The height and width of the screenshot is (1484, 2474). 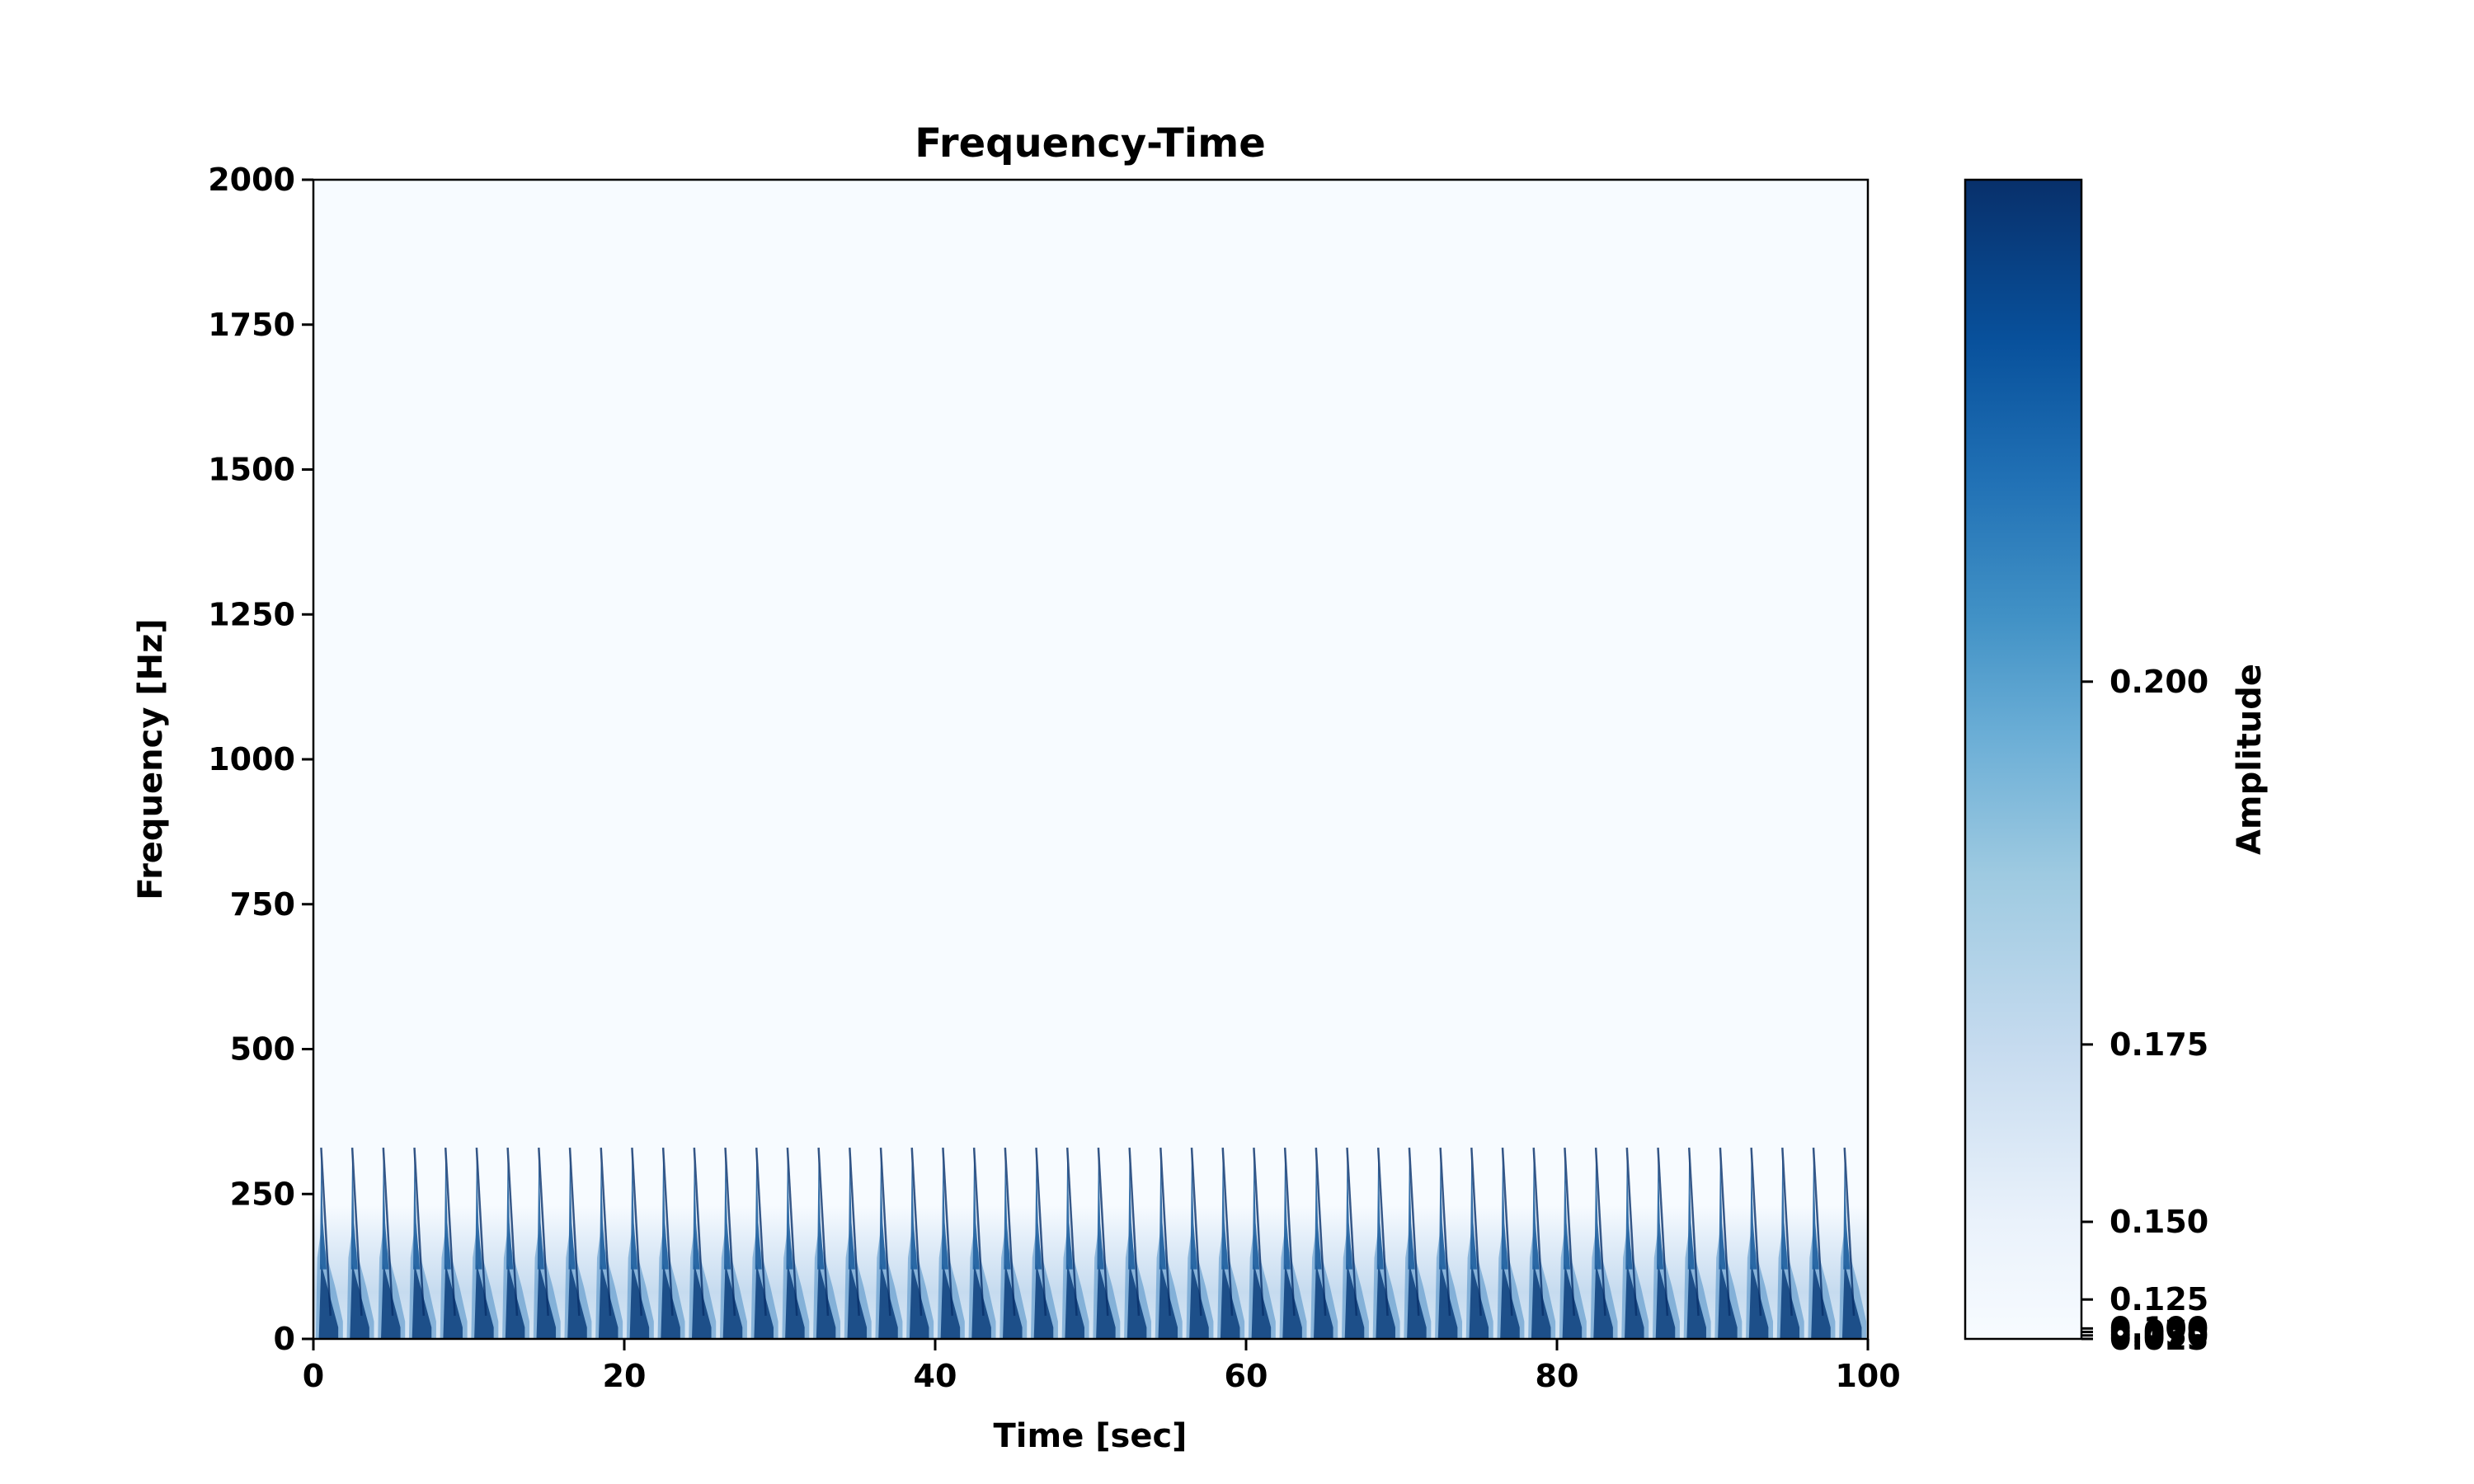 What do you see at coordinates (2158, 1222) in the screenshot?
I see `colorbar-tick-label: 0.150` at bounding box center [2158, 1222].